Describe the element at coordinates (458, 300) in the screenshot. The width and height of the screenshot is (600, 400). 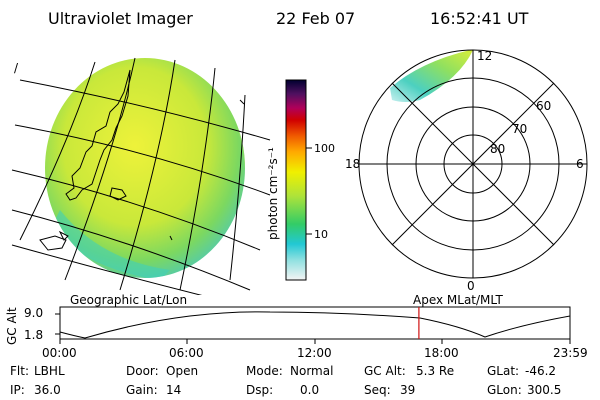
I see `apex-label: Apex MLat/MLT` at that location.